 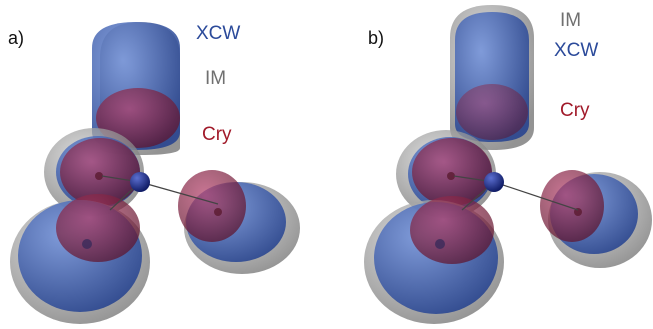 I want to click on panel-a-lower-left-lobe, so click(x=80, y=259).